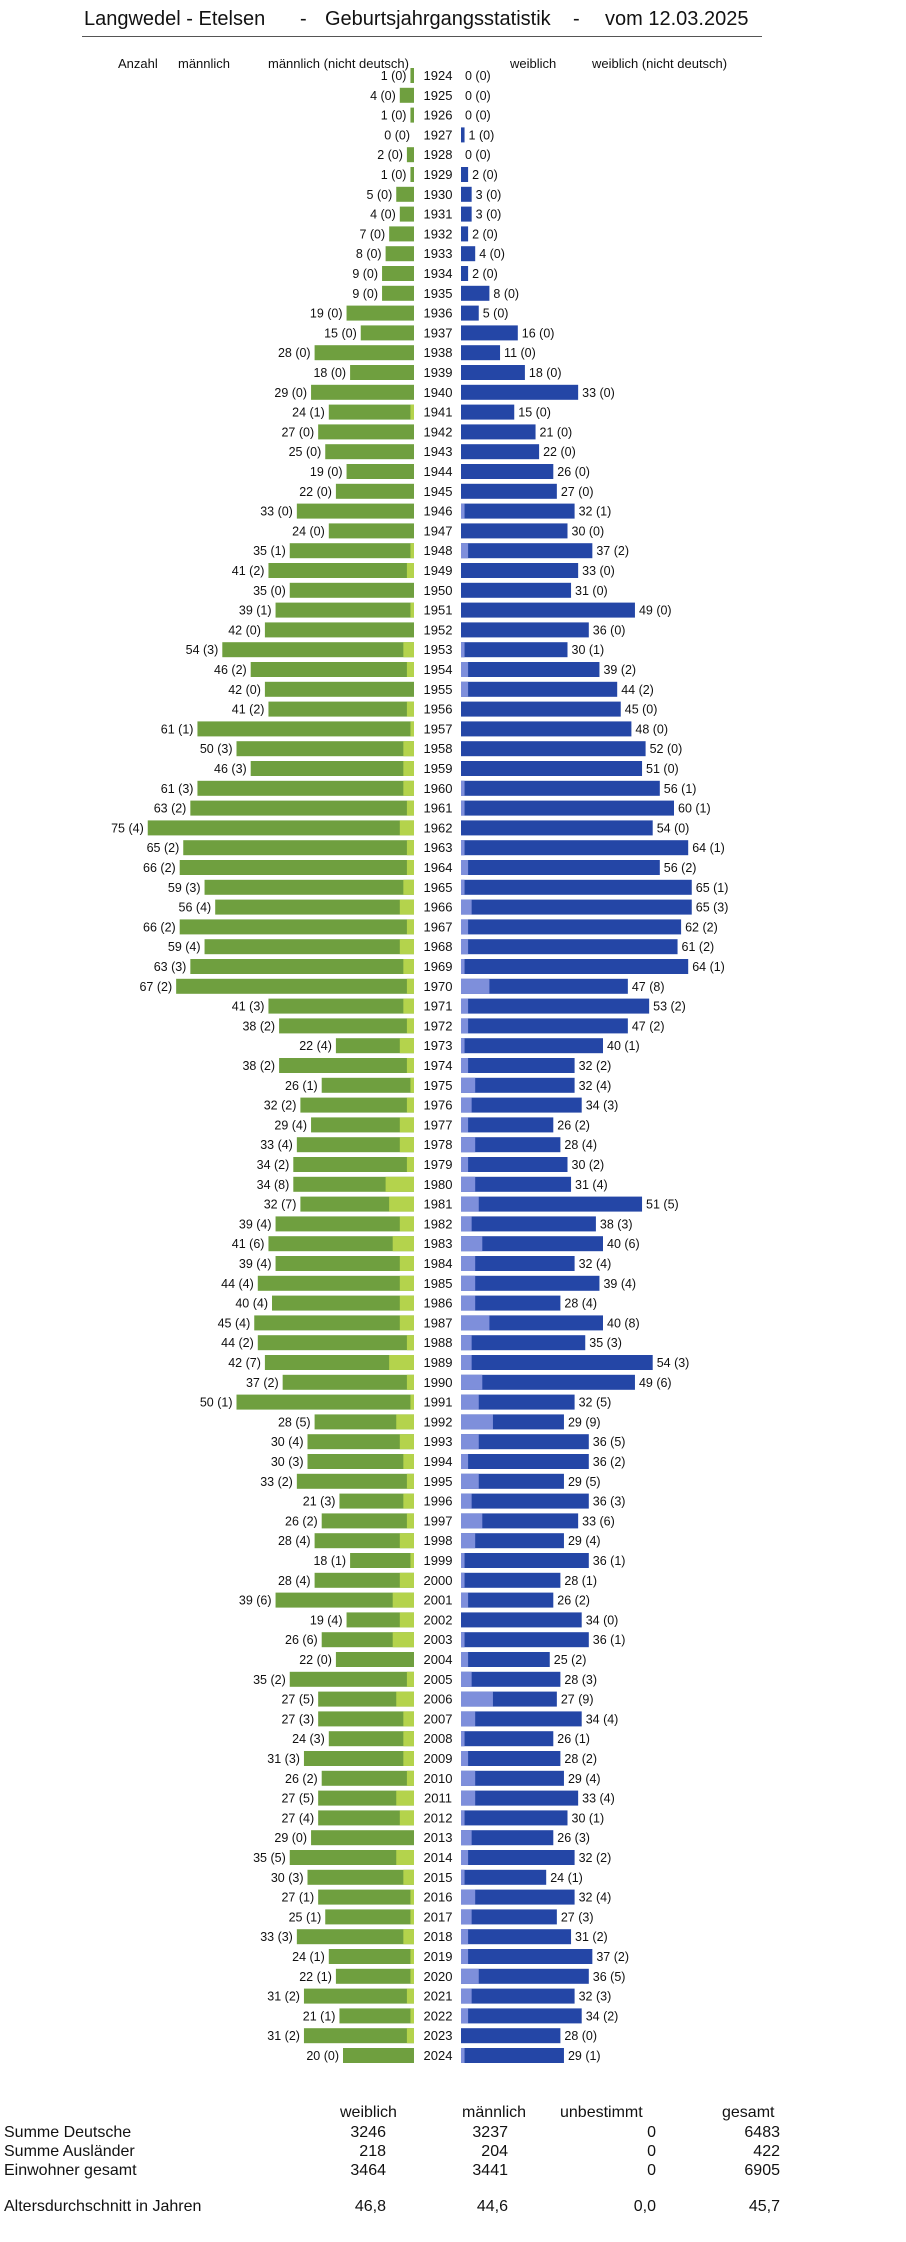 Image resolution: width=906 pixels, height=2242 pixels. I want to click on data-label-right: 54 (3), so click(673, 1363).